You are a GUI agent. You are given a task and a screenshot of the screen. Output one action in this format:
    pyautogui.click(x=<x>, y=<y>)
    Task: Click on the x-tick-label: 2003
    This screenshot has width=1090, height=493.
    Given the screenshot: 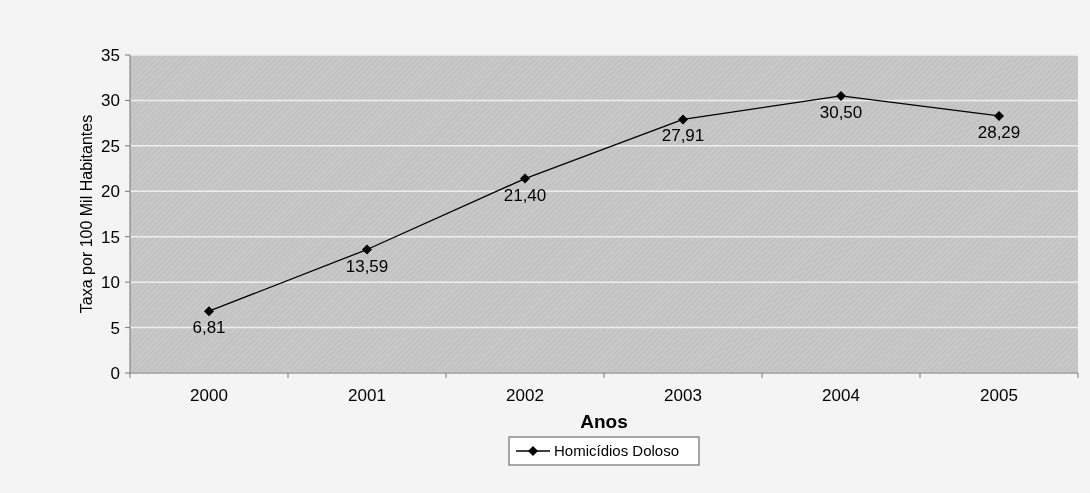 What is the action you would take?
    pyautogui.click(x=683, y=395)
    